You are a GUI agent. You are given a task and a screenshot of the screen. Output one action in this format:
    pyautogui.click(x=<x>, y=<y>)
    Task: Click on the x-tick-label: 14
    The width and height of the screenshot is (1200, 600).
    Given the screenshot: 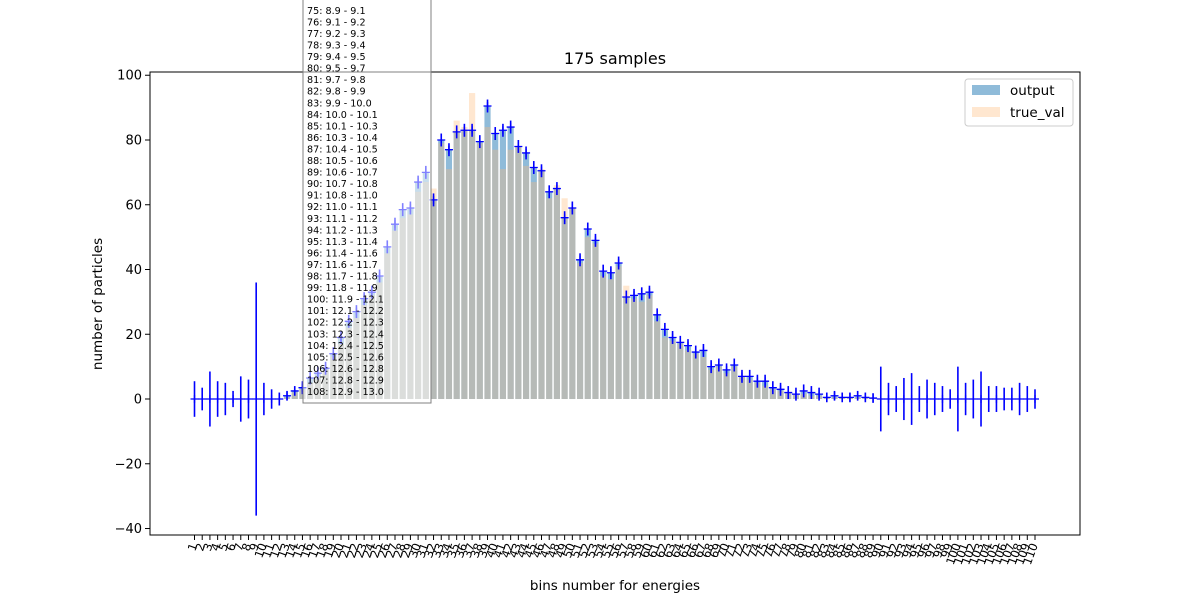 What is the action you would take?
    pyautogui.click(x=291, y=550)
    